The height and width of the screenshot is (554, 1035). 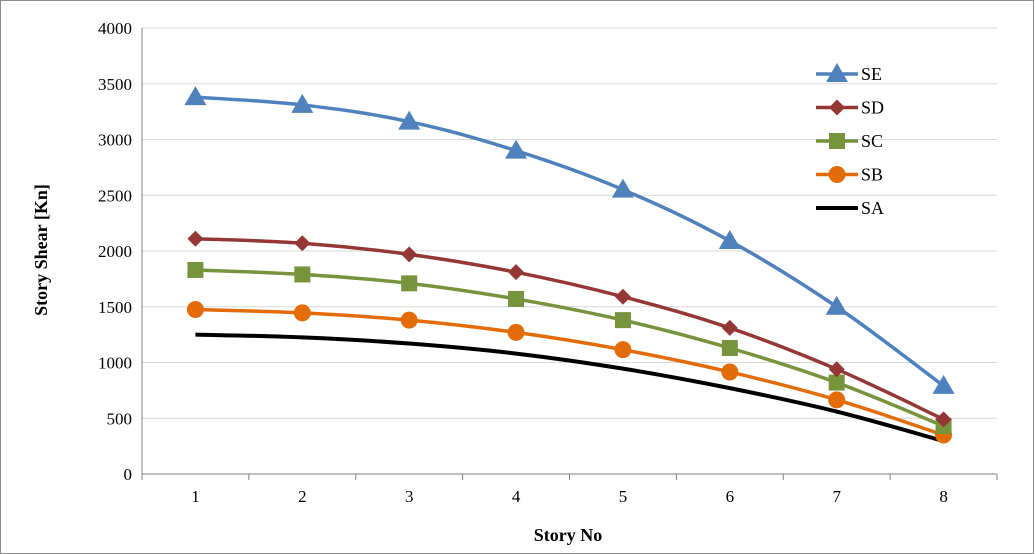 I want to click on series-line-sa, so click(x=570, y=388).